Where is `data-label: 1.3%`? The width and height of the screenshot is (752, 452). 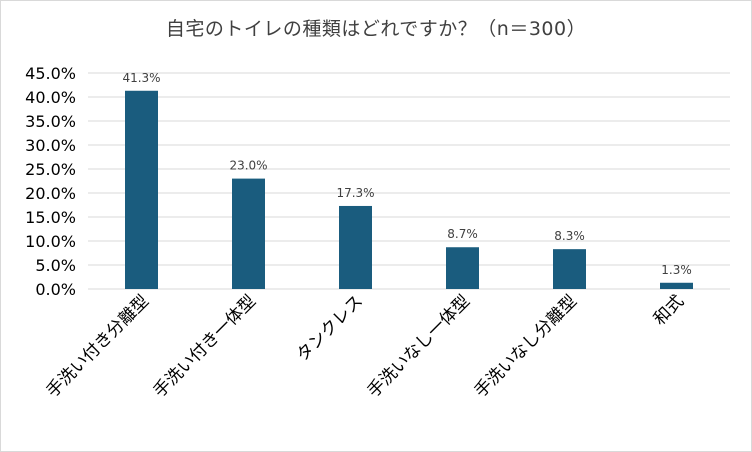 data-label: 1.3% is located at coordinates (676, 270).